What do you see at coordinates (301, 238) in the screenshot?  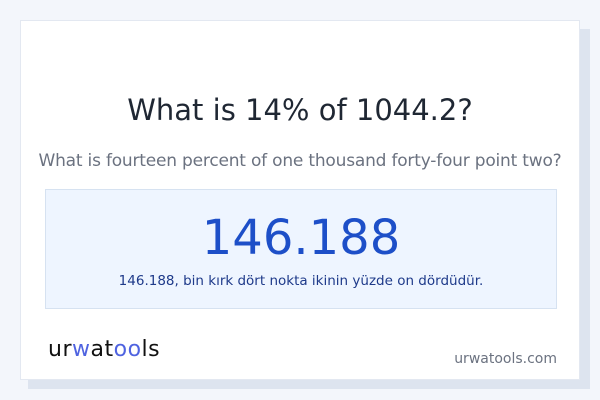 I see `result-value: 146.188` at bounding box center [301, 238].